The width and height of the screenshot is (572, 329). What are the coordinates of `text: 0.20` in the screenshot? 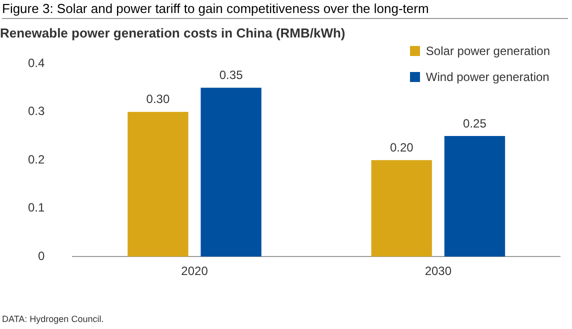 It's located at (402, 147).